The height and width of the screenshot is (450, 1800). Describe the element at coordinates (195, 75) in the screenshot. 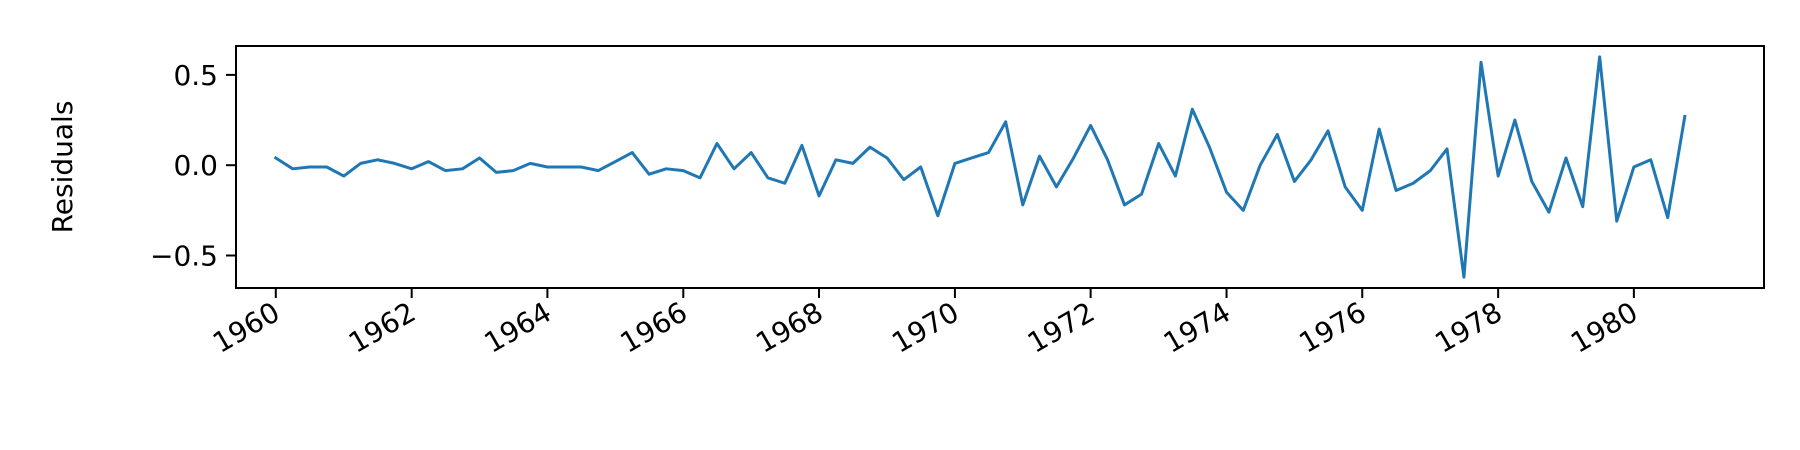

I see `y-tick-label: 0.5` at that location.